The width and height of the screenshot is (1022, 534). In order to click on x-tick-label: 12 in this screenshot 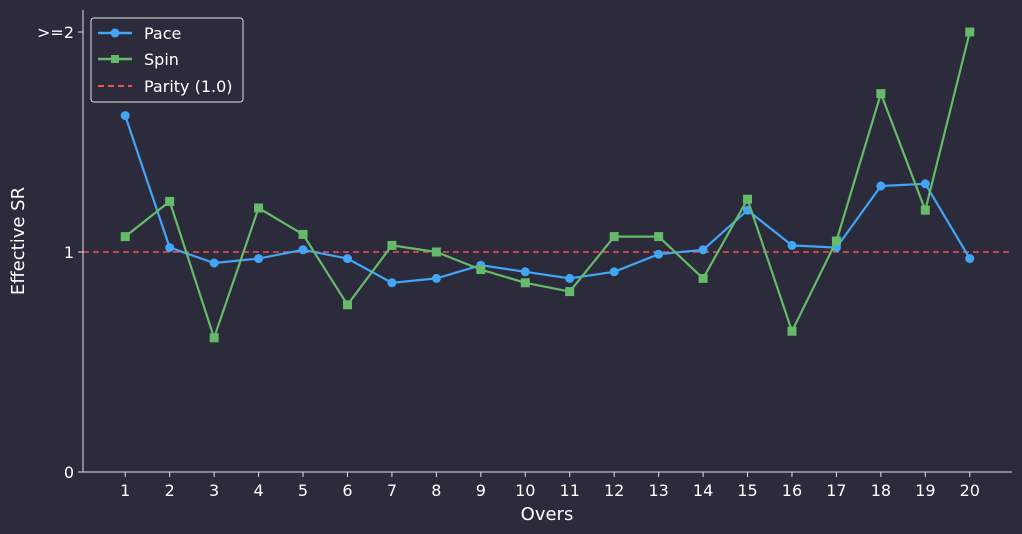, I will do `click(614, 490)`.